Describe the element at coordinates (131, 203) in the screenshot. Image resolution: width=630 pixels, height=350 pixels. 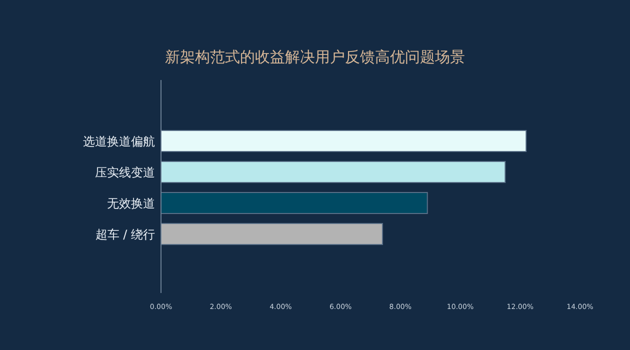
I see `y-tick-label: 无效换道` at that location.